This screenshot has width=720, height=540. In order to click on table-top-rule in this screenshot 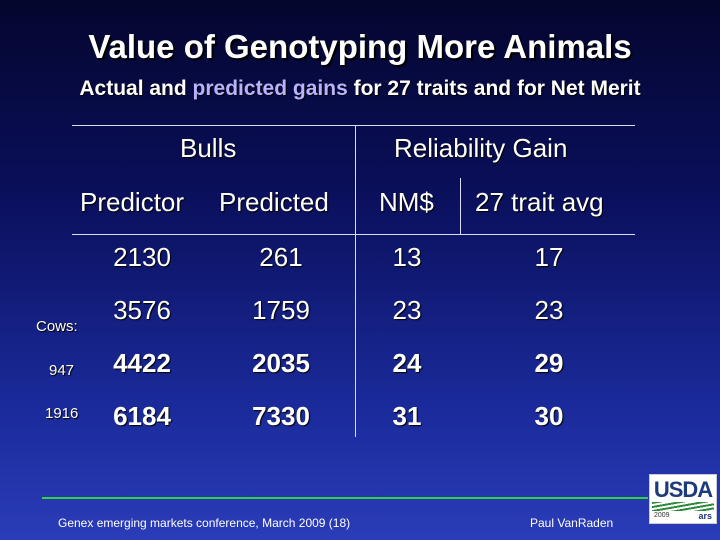, I will do `click(353, 125)`.